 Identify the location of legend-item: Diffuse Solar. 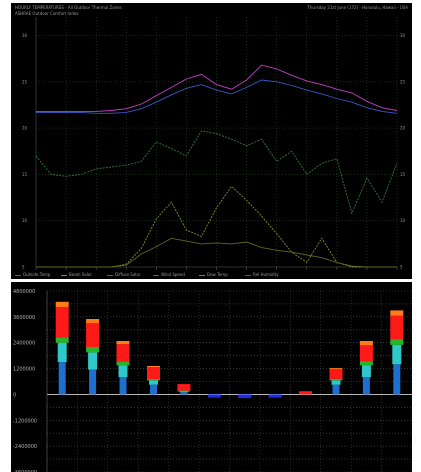
(124, 274).